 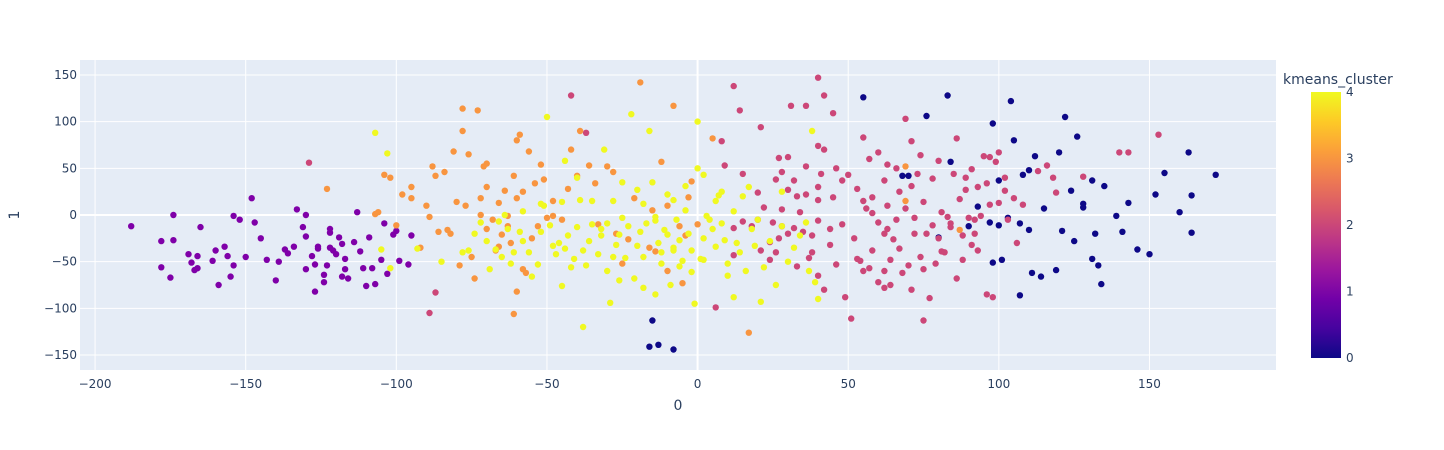 I want to click on y-tick-label: −50, so click(x=64, y=262).